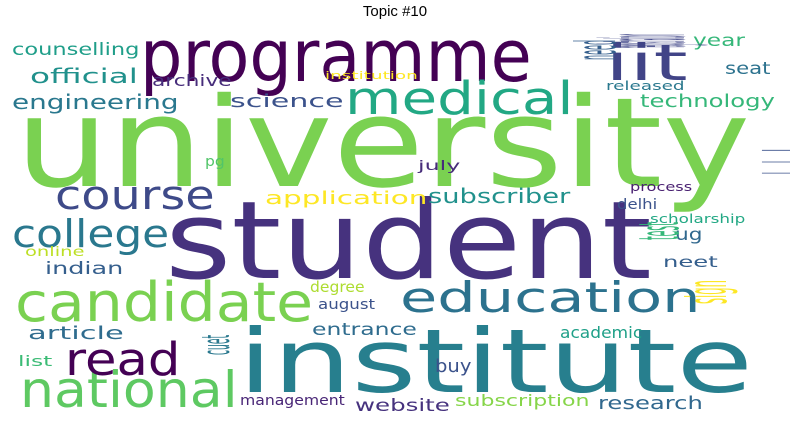 Image resolution: width=790 pixels, height=425 pixels. I want to click on word-registration: registration, so click(645, 41).